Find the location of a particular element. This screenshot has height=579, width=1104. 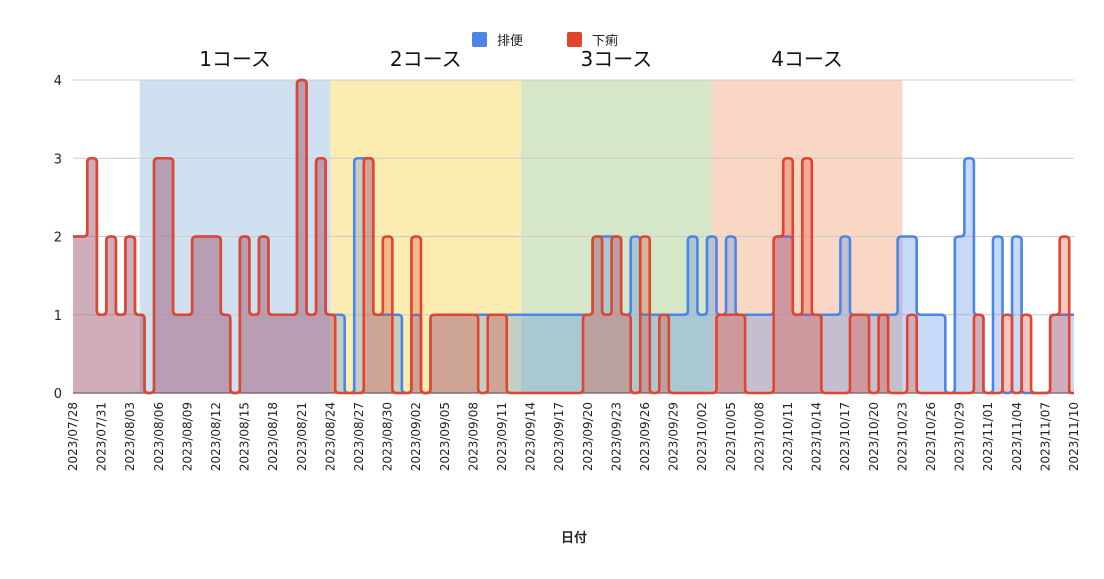

x-tick-label: 2023/09/08 is located at coordinates (473, 436).